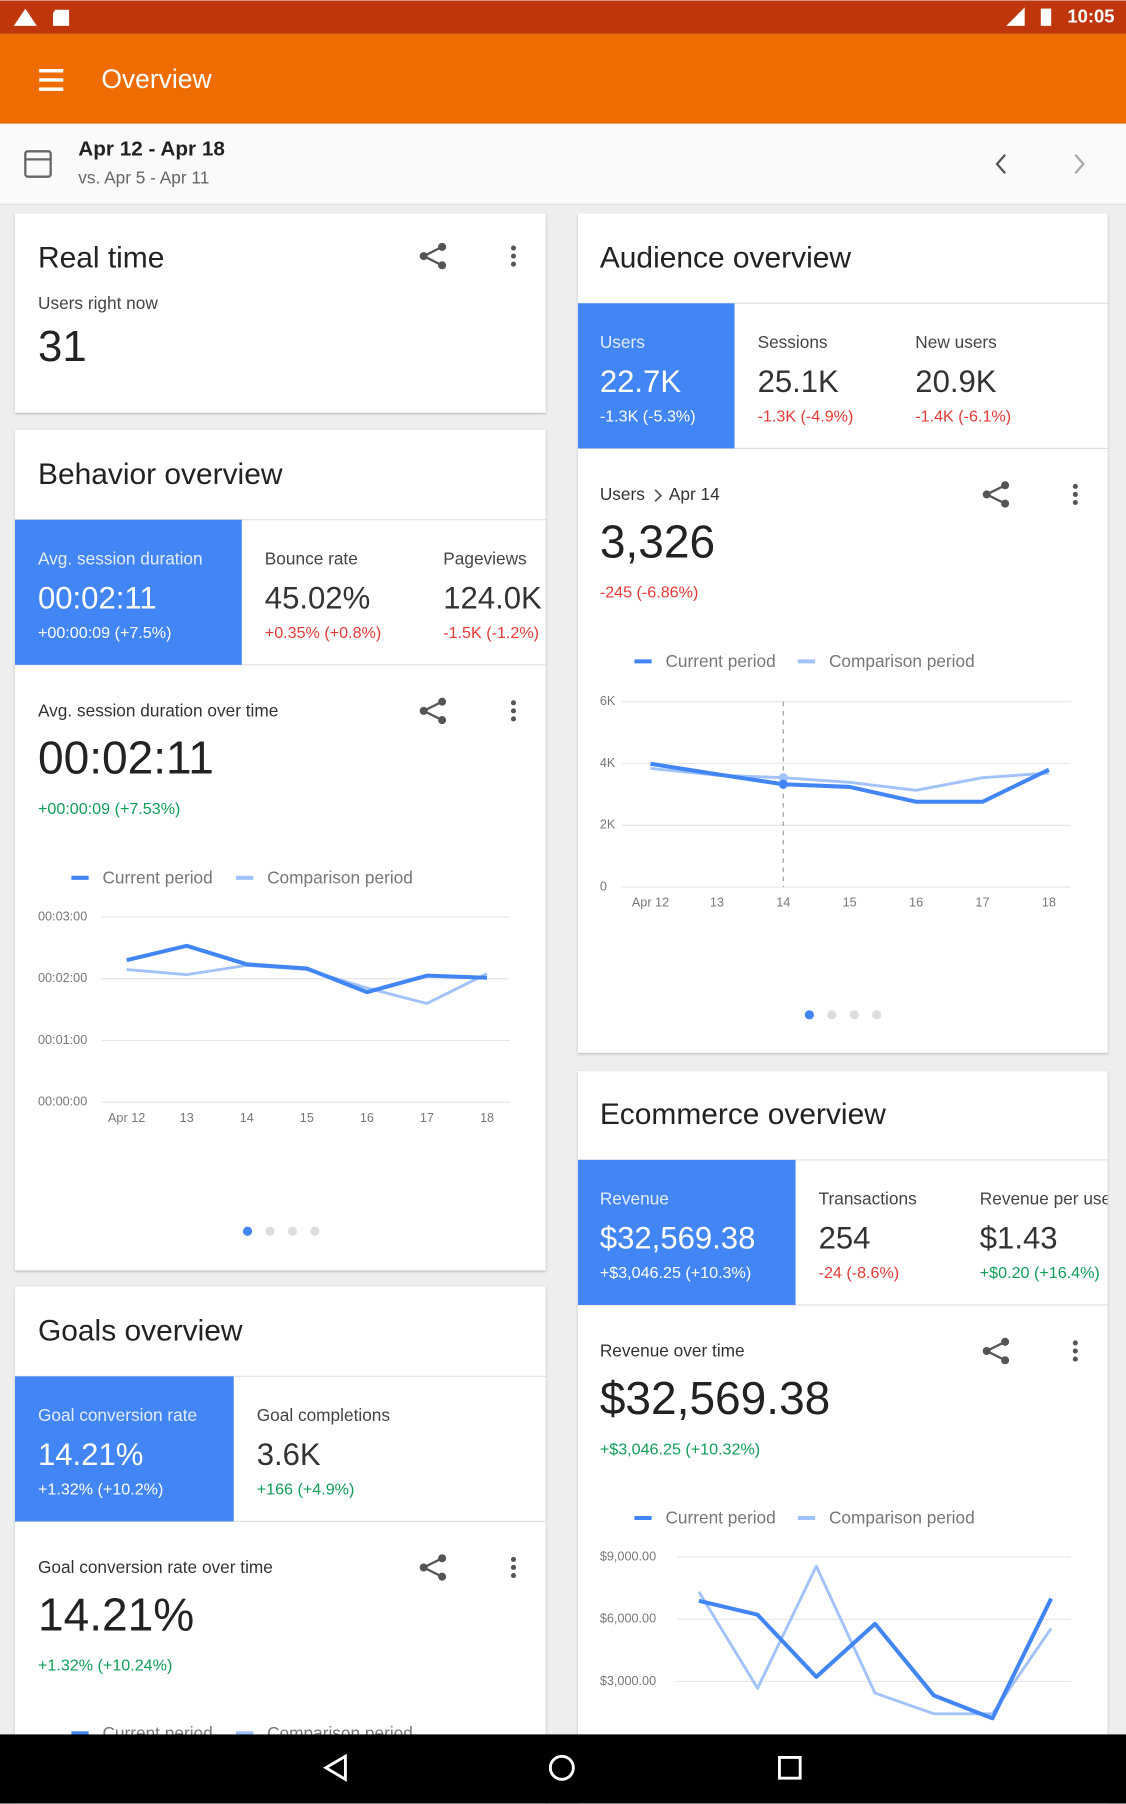  Describe the element at coordinates (563, 17) in the screenshot. I see `status-bar` at that location.